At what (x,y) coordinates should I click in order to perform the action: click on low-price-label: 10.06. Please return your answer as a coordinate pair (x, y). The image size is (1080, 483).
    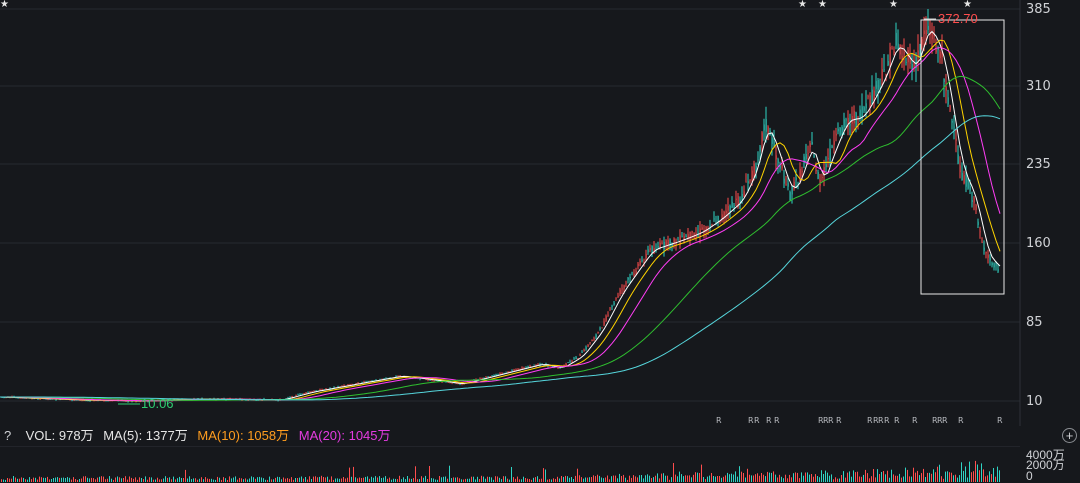
    Looking at the image, I should click on (157, 403).